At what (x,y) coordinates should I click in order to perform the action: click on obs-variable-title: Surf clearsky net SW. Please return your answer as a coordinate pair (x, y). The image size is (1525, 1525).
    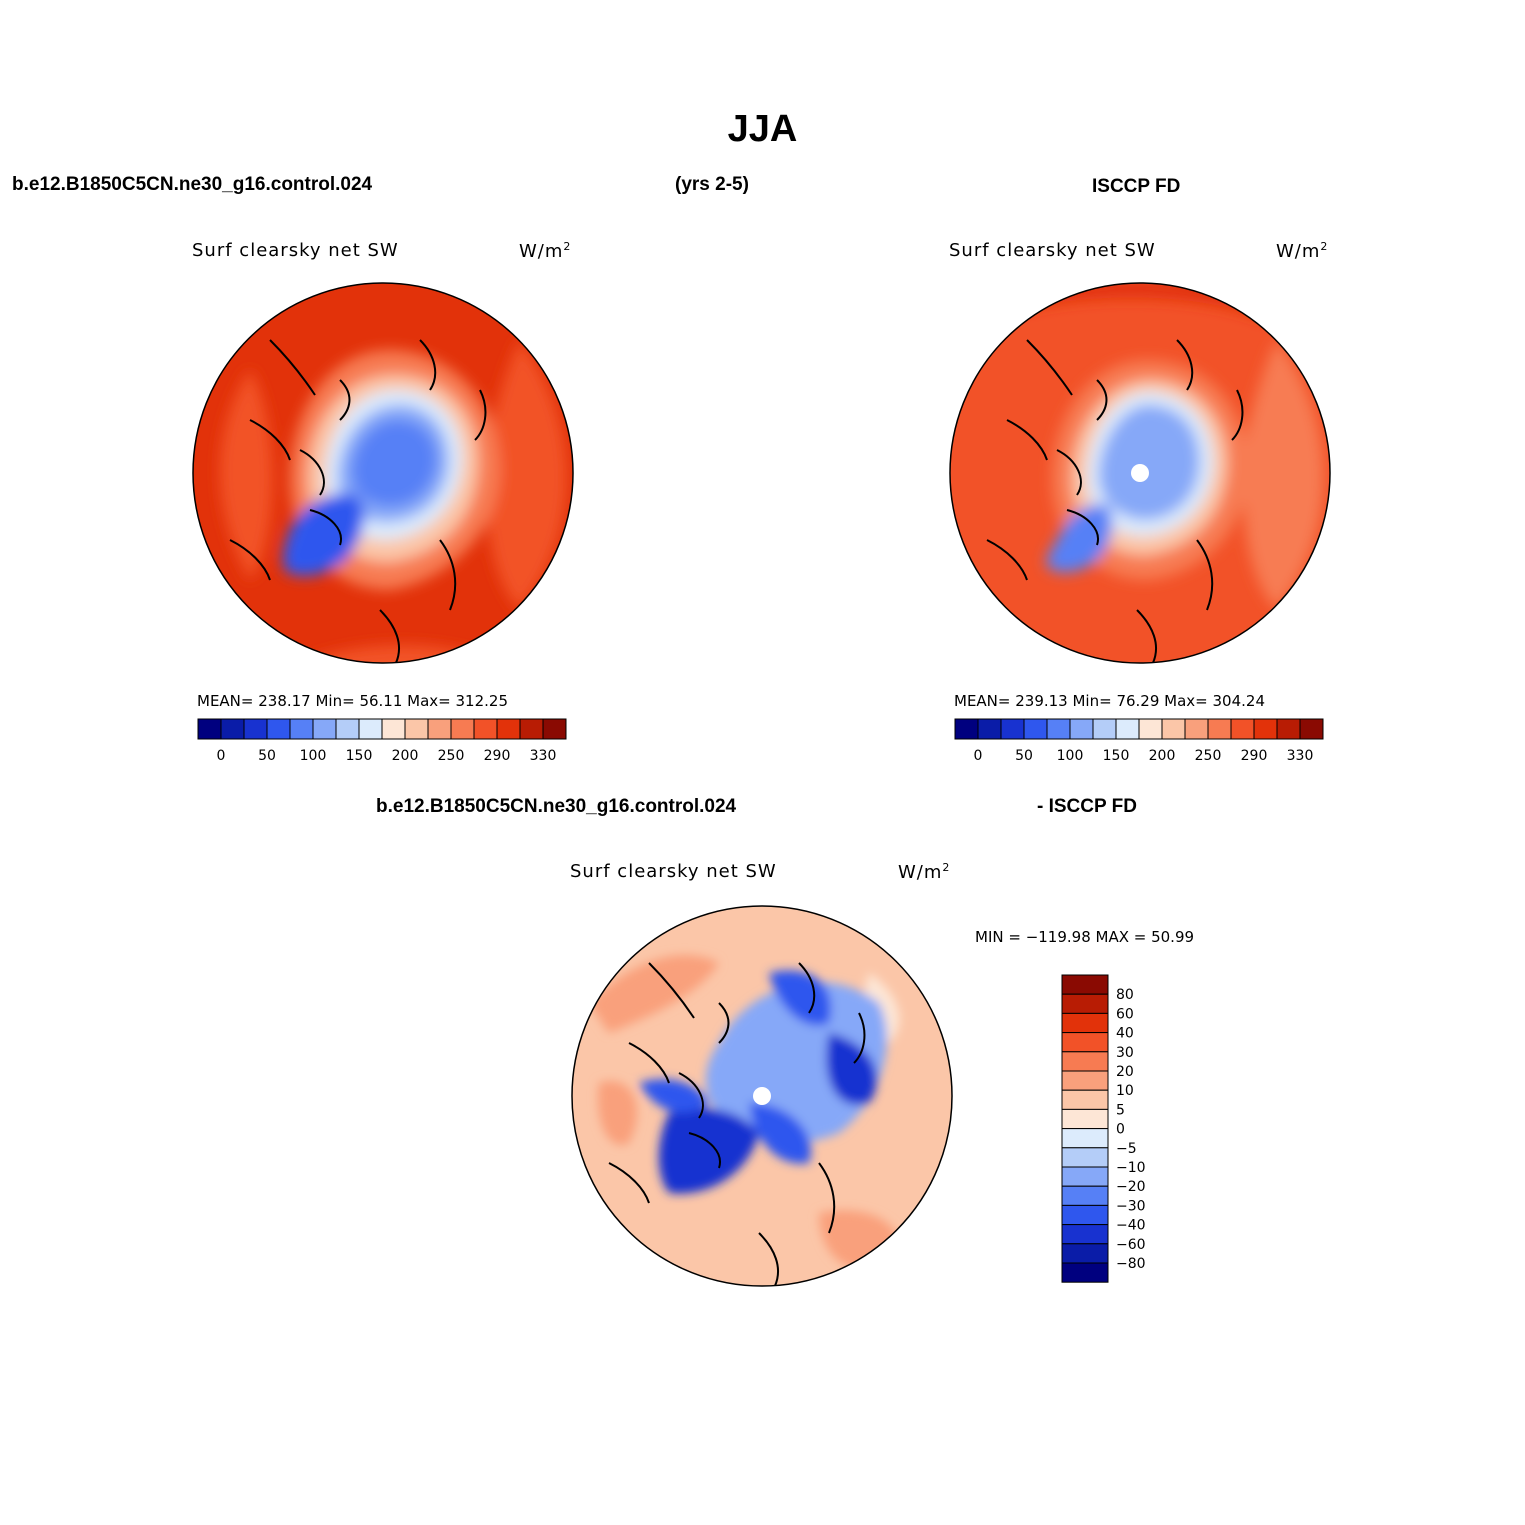
    Looking at the image, I should click on (1052, 250).